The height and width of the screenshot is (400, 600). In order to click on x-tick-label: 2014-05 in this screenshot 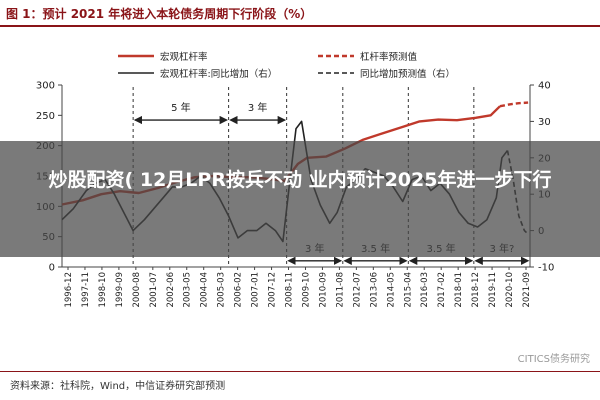, I will do `click(391, 290)`.